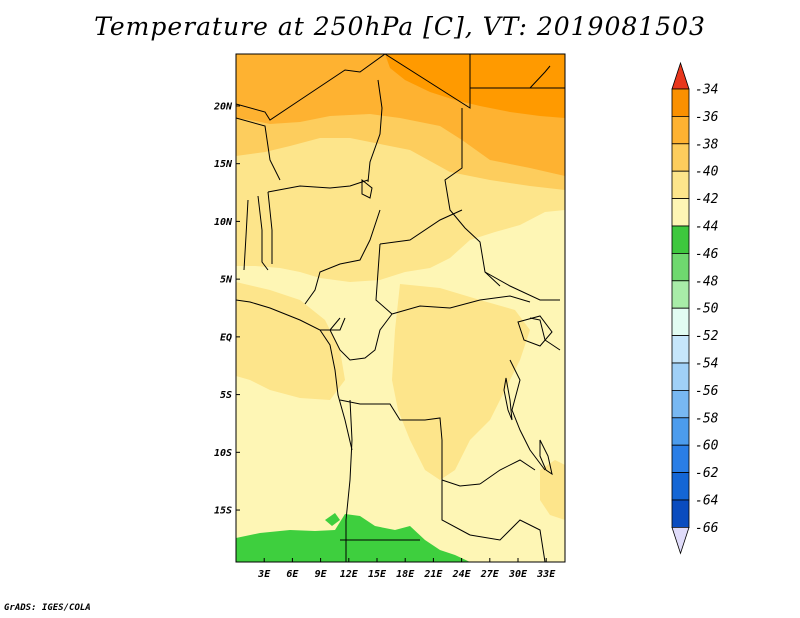 The width and height of the screenshot is (800, 618). I want to click on lat-tick-label: 5S, so click(226, 395).